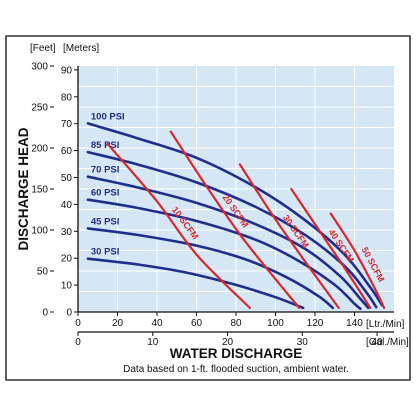 The width and height of the screenshot is (416, 416). What do you see at coordinates (275, 323) in the screenshot?
I see `x-lpm-tick-label: 100` at bounding box center [275, 323].